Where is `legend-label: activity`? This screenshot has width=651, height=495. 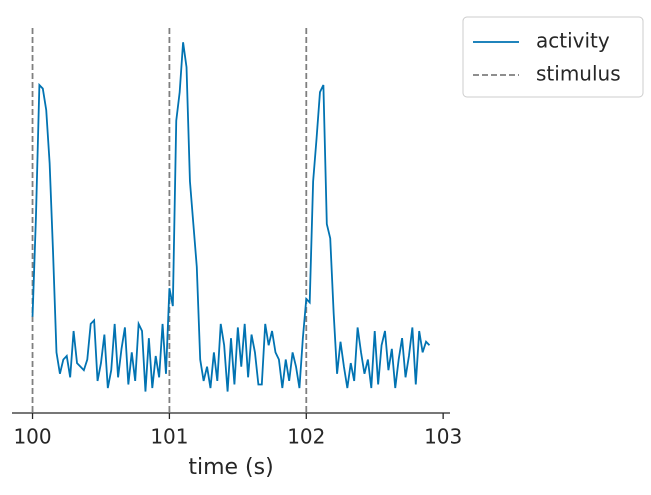
legend-label: activity is located at coordinates (573, 41).